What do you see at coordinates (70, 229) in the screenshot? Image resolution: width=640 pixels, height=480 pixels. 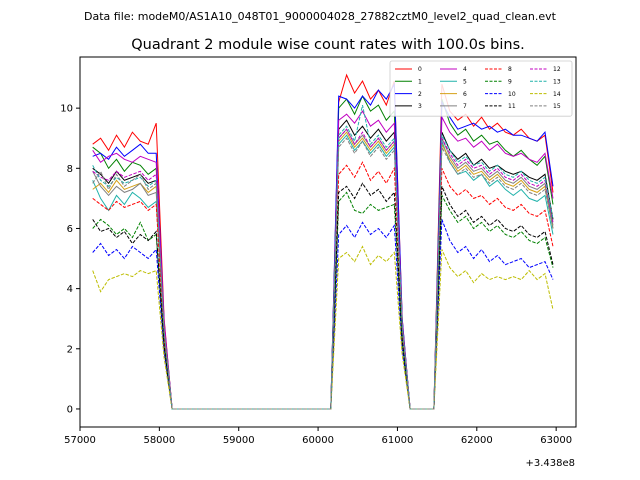 I see `y-tick-label: 6` at bounding box center [70, 229].